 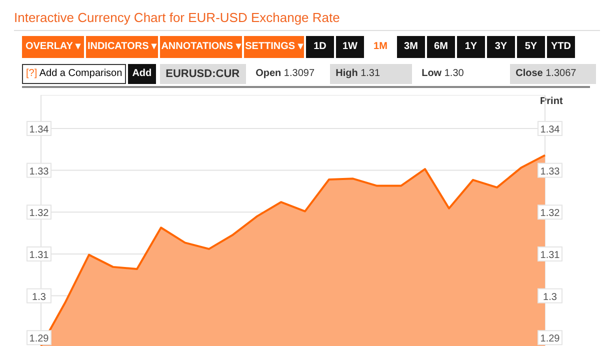 What do you see at coordinates (561, 47) in the screenshot?
I see `text: YTD` at bounding box center [561, 47].